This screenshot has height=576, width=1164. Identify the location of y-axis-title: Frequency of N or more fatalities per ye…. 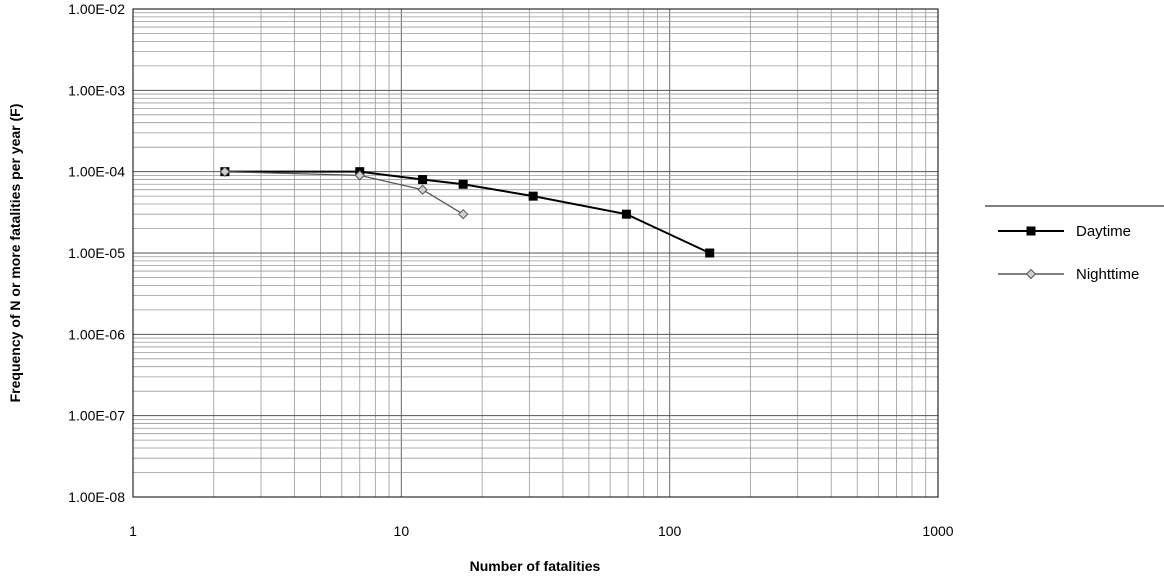
(15, 253).